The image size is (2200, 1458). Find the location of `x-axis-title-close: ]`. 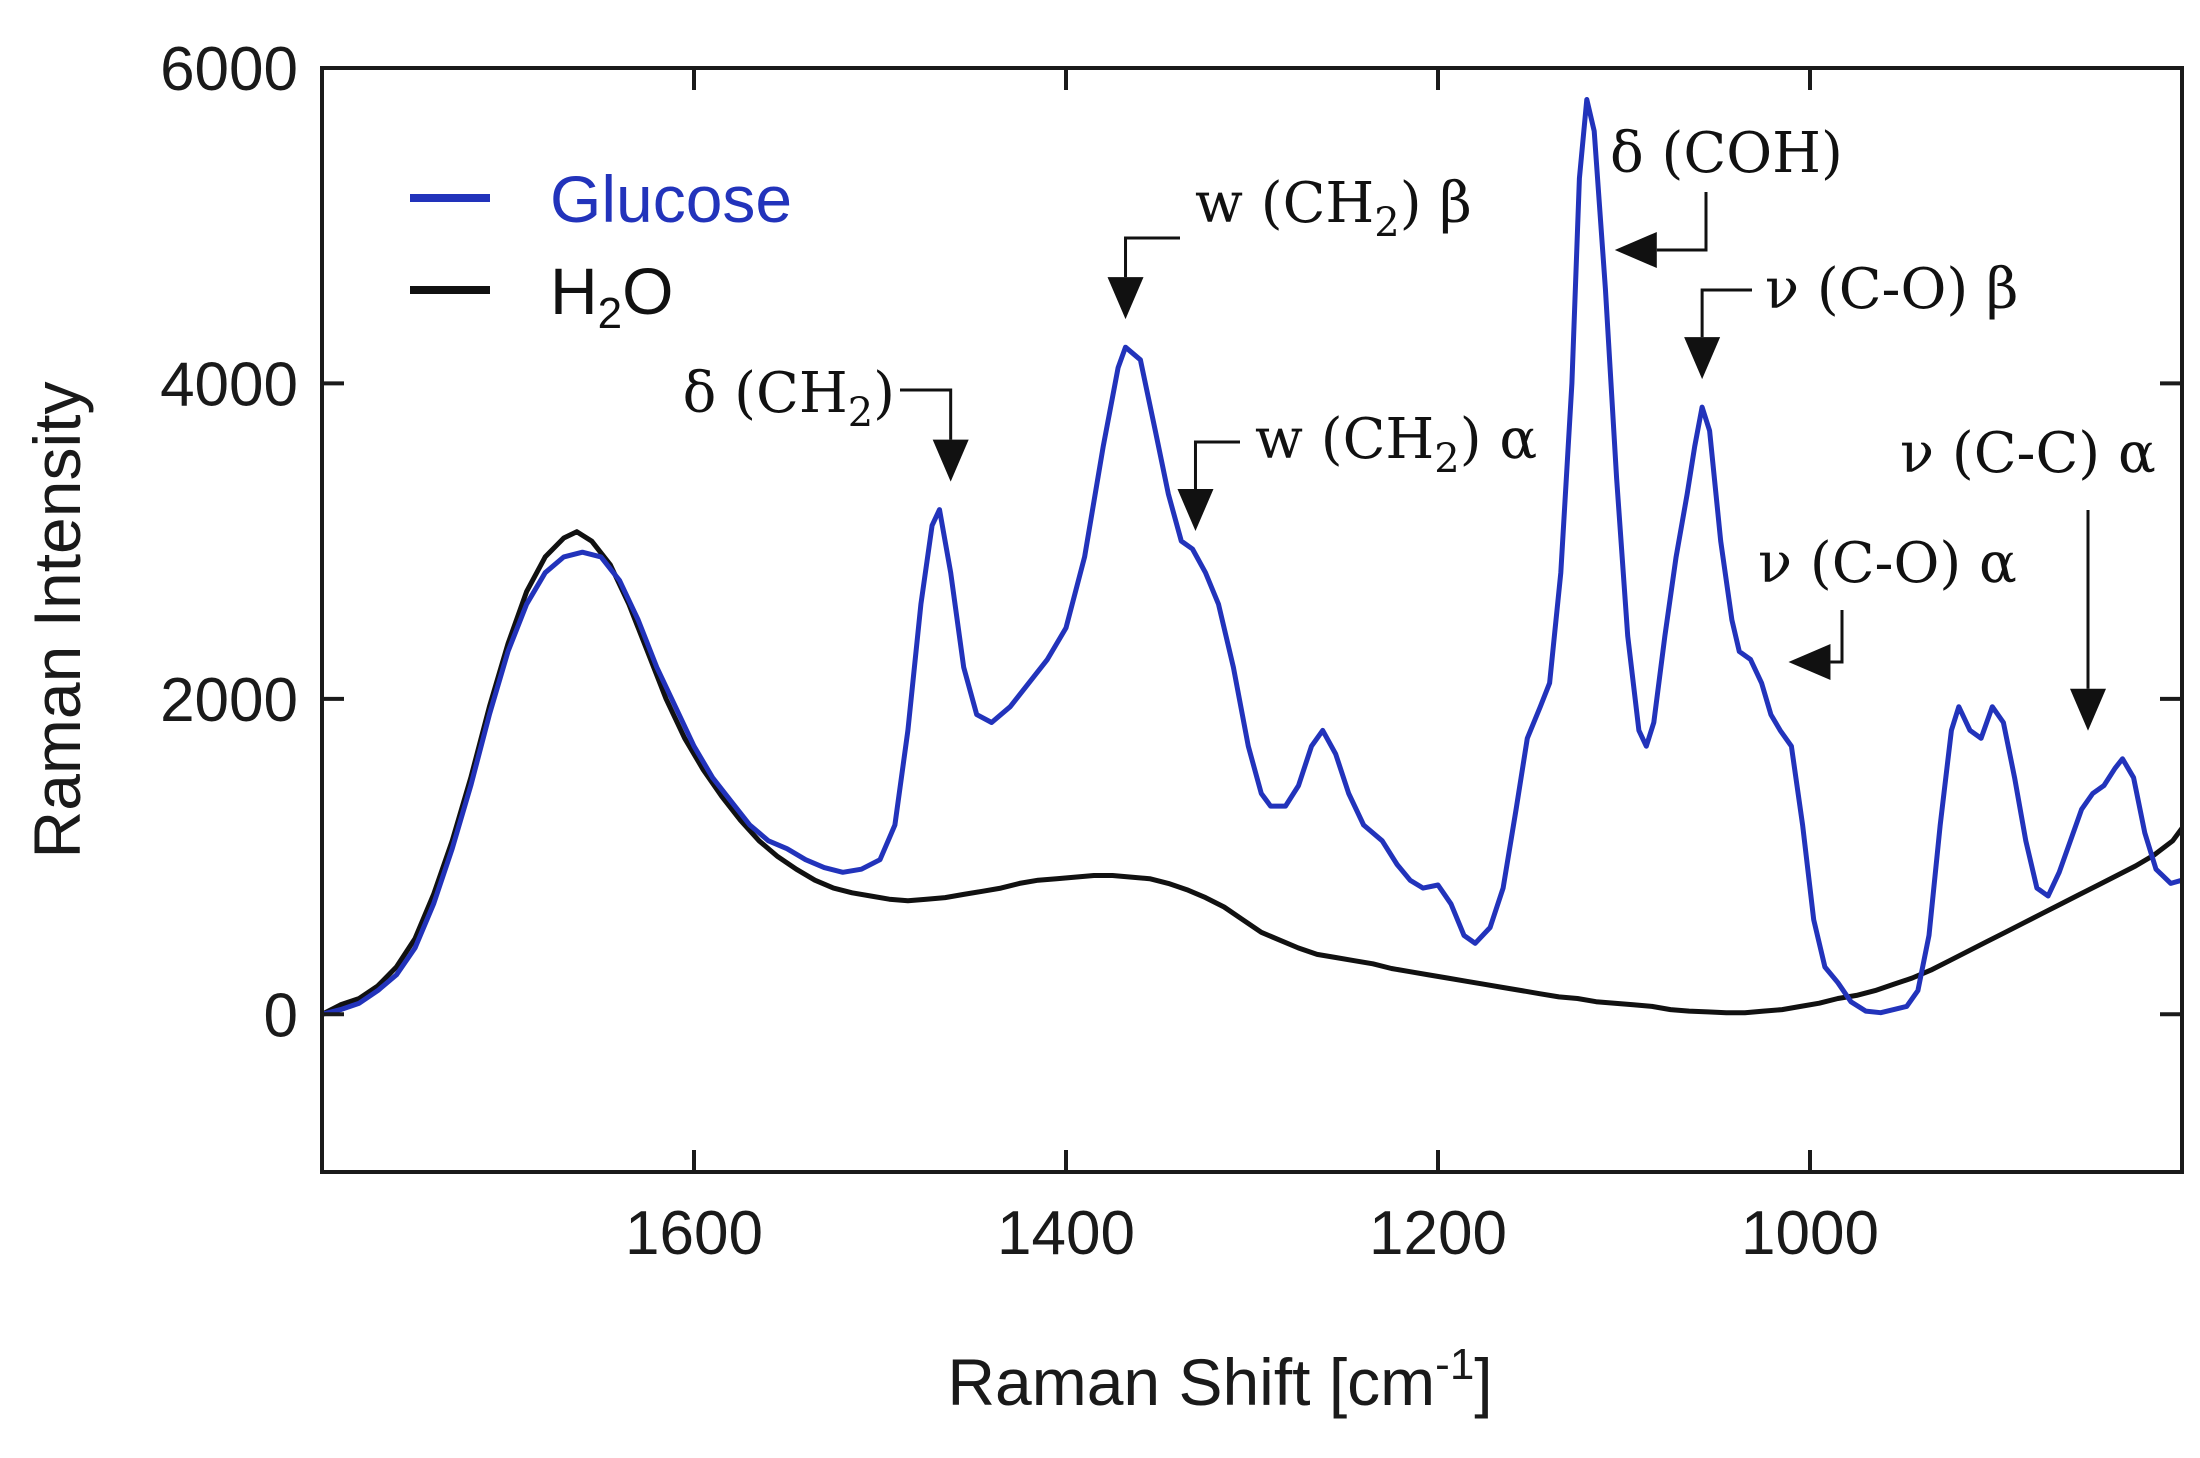

x-axis-title-close: ] is located at coordinates (1483, 1382).